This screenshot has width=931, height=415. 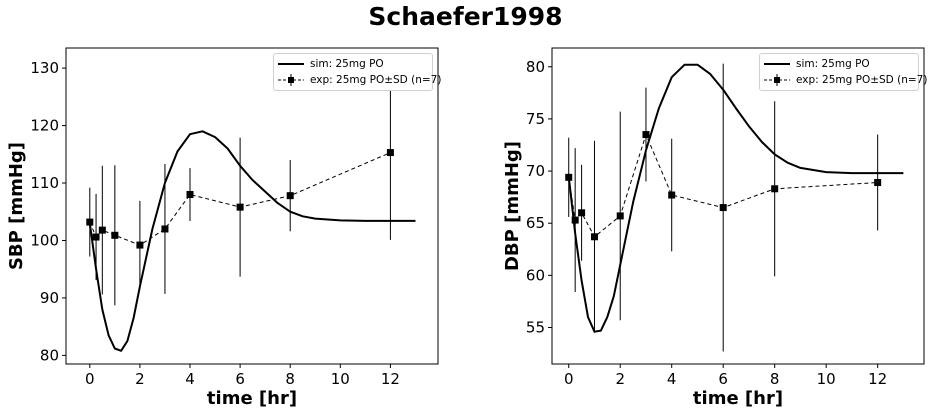 I want to click on y-tick-label: 120, so click(x=44, y=126).